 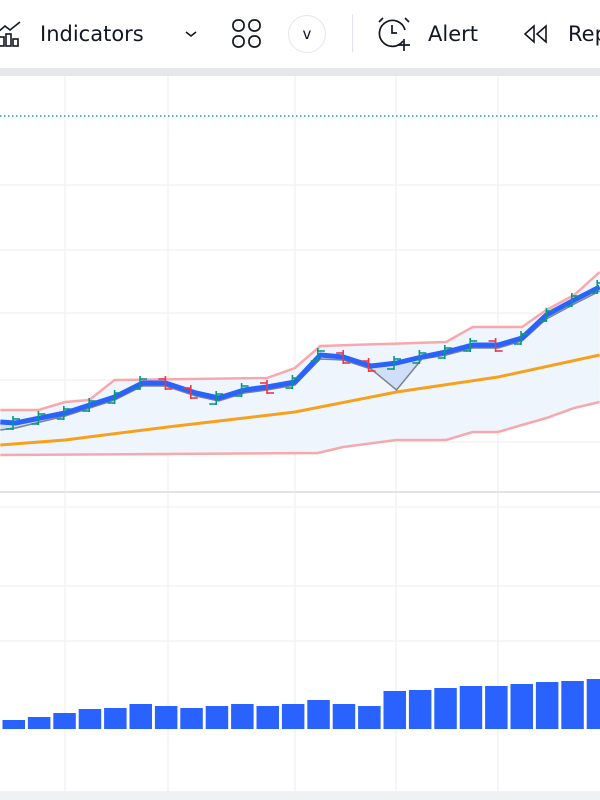 I want to click on alert-button: Alert, so click(x=427, y=34).